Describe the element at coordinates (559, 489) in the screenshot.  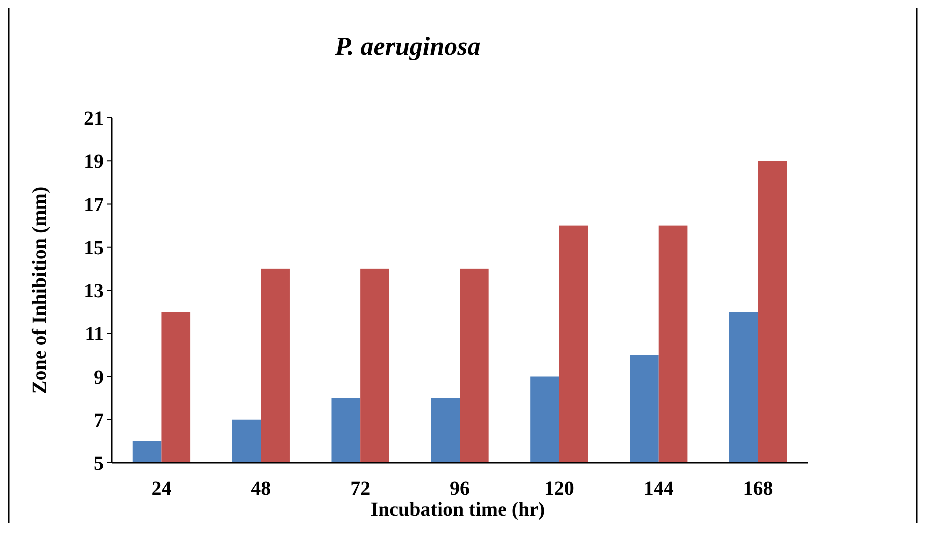
I see `x-tick-label: 120` at that location.